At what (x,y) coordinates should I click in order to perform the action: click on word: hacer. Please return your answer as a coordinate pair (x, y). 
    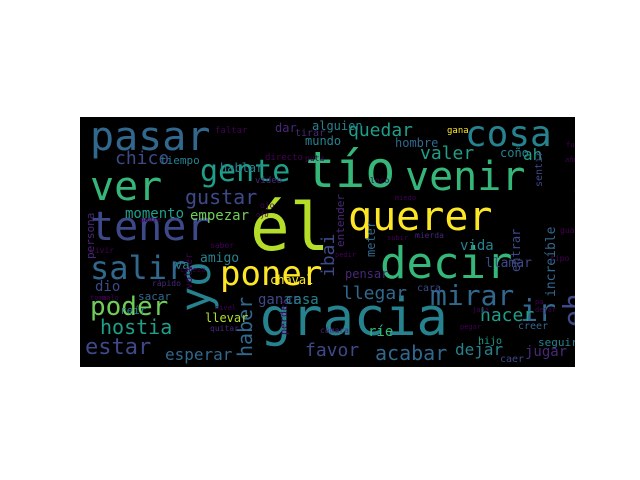
    Looking at the image, I should click on (507, 315).